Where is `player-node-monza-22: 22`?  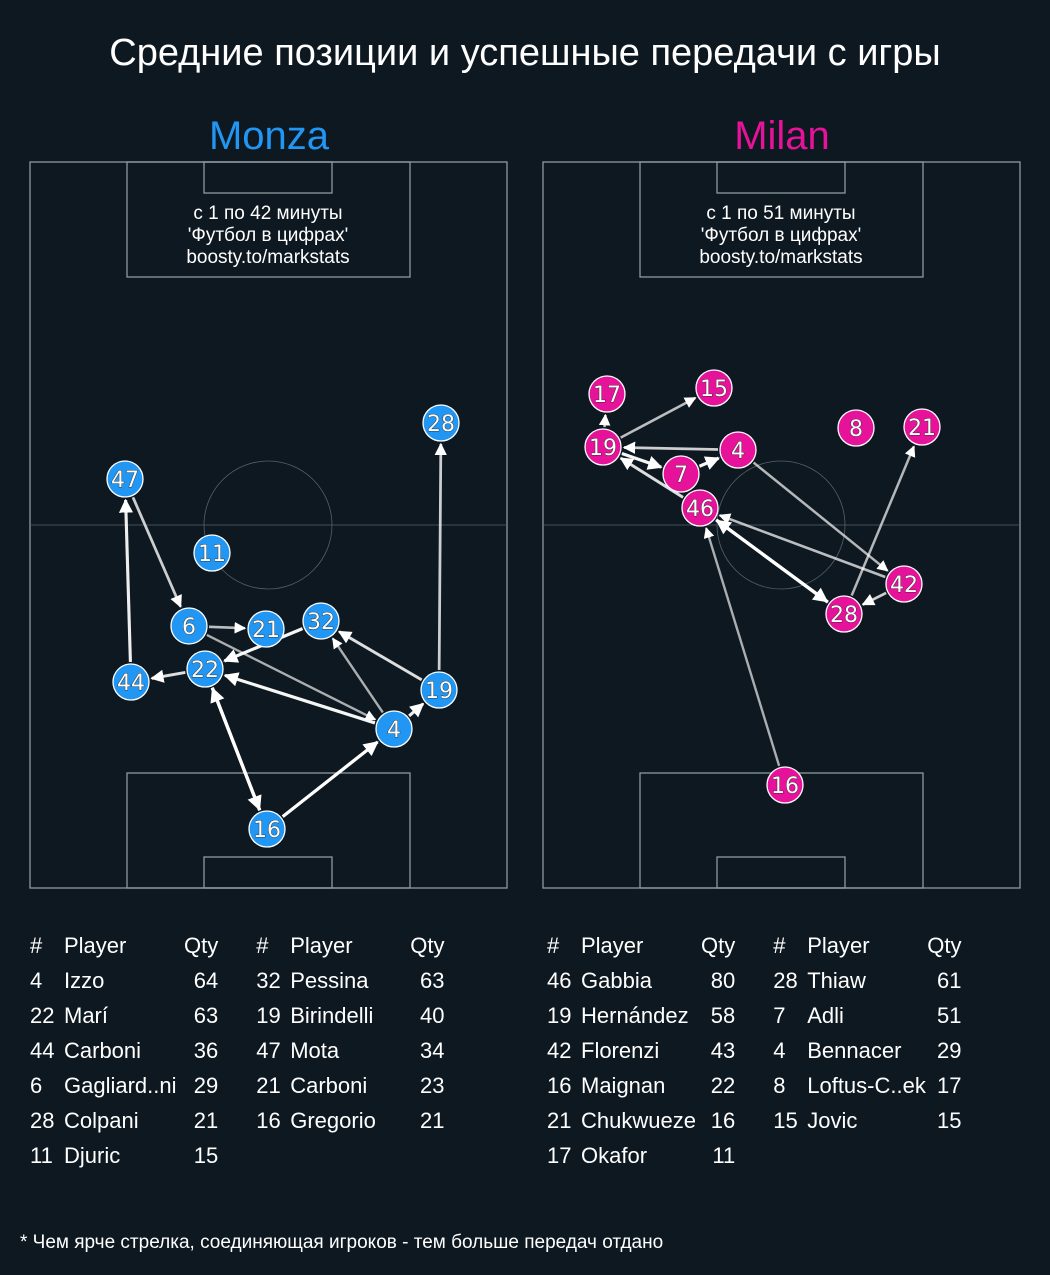 player-node-monza-22: 22 is located at coordinates (205, 669).